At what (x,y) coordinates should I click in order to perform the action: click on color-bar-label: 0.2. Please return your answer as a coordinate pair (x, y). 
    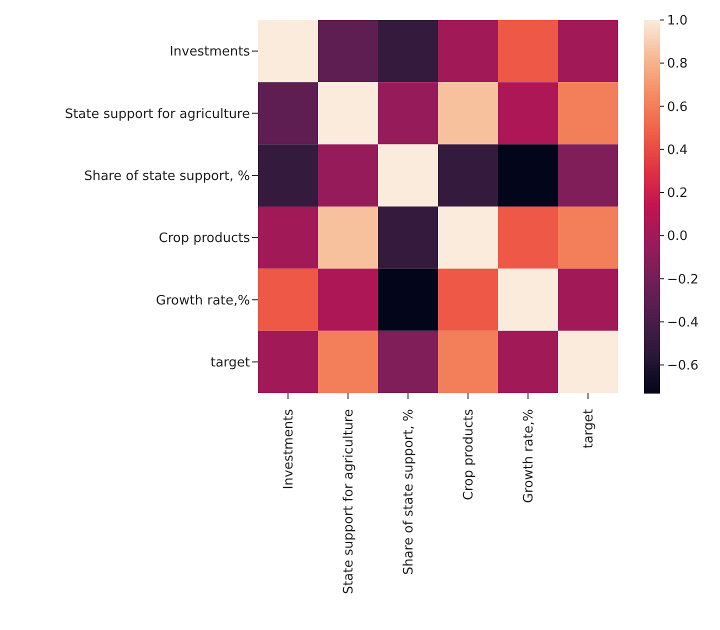
    Looking at the image, I should click on (677, 194).